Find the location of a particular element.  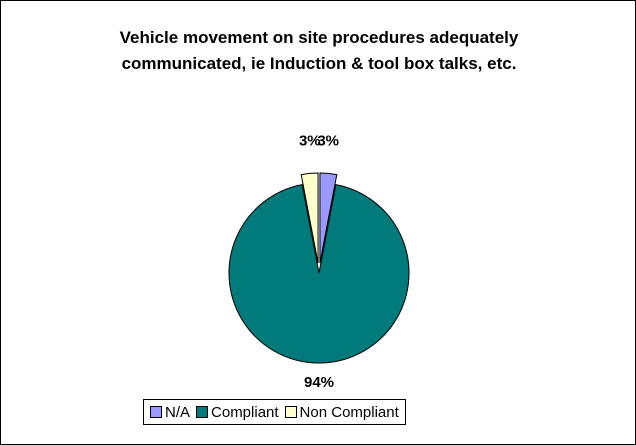

legend-label: Non Compliant is located at coordinates (349, 412).